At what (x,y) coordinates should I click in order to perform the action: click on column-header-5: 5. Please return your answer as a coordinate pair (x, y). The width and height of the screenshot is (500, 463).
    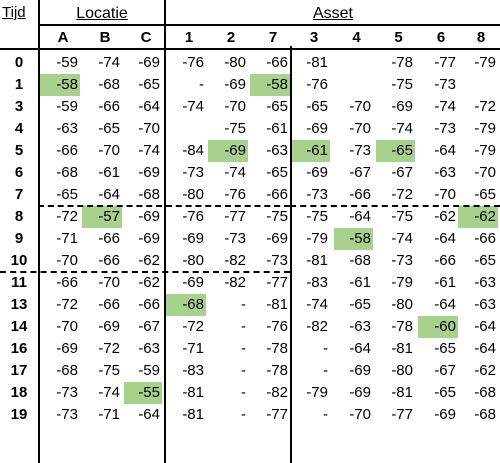
    Looking at the image, I should click on (398, 37).